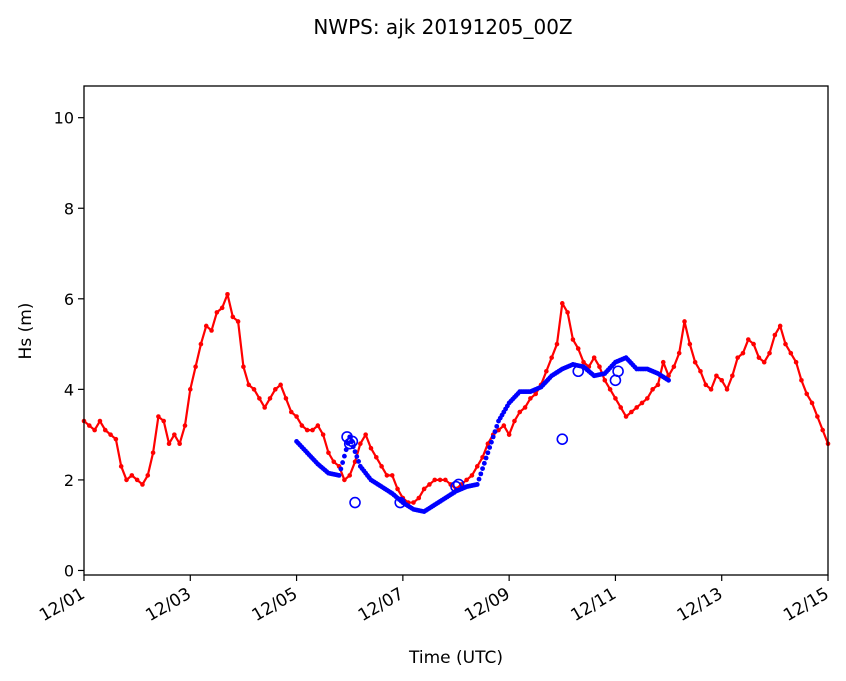 Image resolution: width=846 pixels, height=681 pixels. I want to click on x-tick-label: 12/15, so click(806, 605).